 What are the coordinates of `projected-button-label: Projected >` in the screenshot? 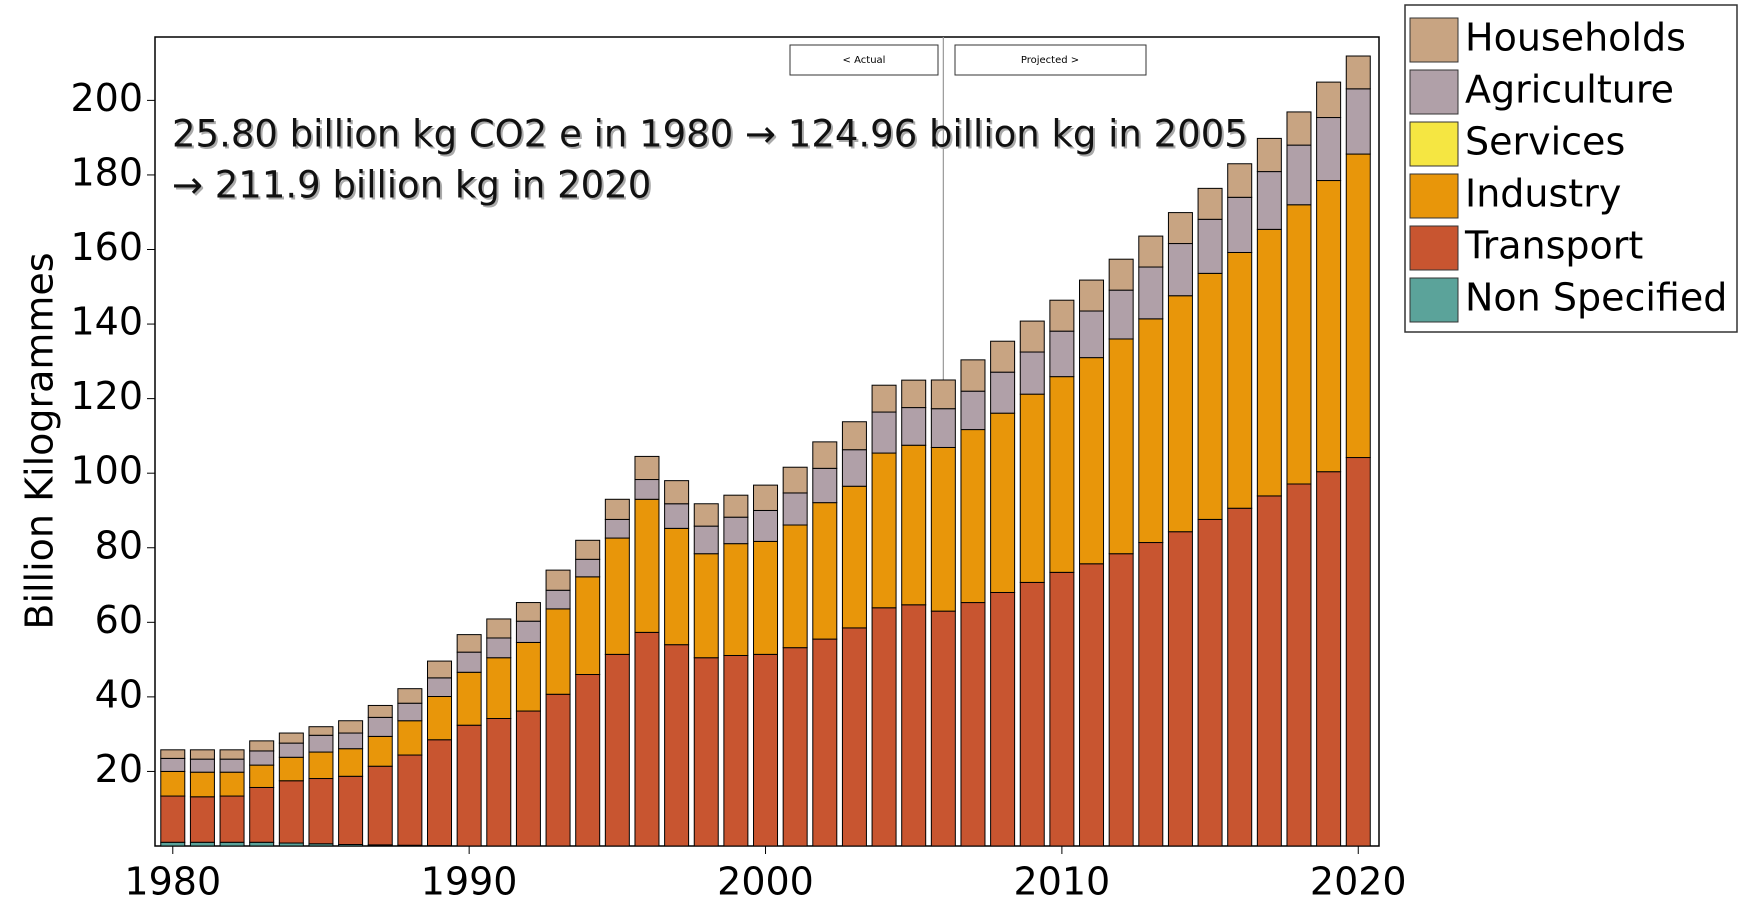 It's located at (1050, 60).